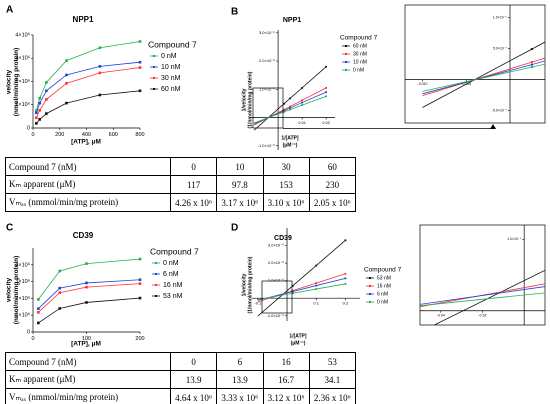  I want to click on table-cell: 53, so click(332, 361).